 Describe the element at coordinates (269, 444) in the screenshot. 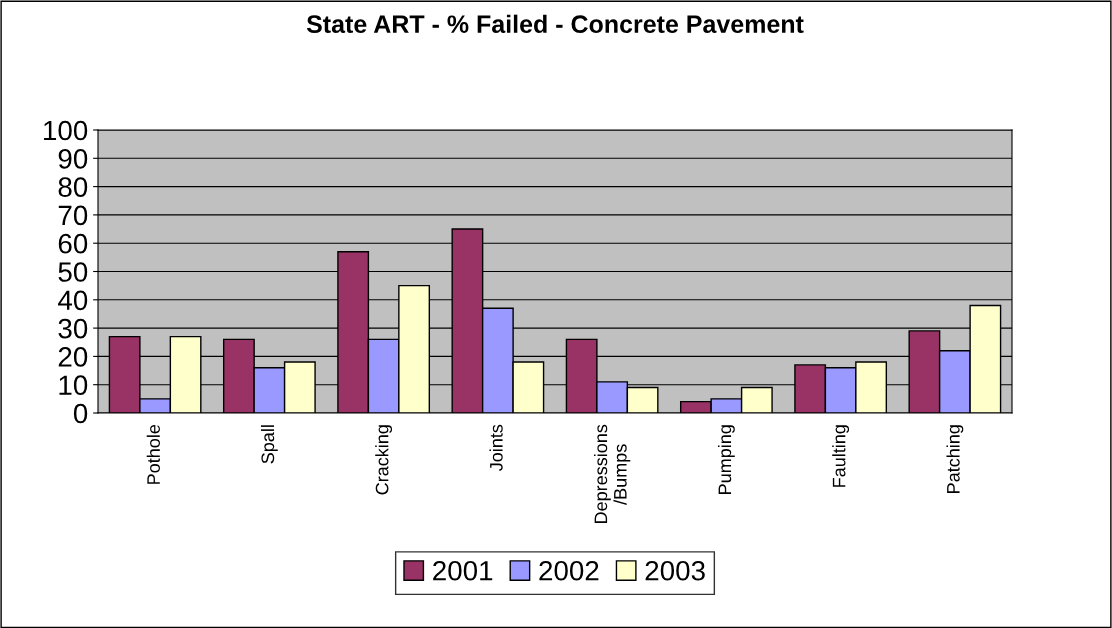

I see `x-tick-label: Spall` at that location.